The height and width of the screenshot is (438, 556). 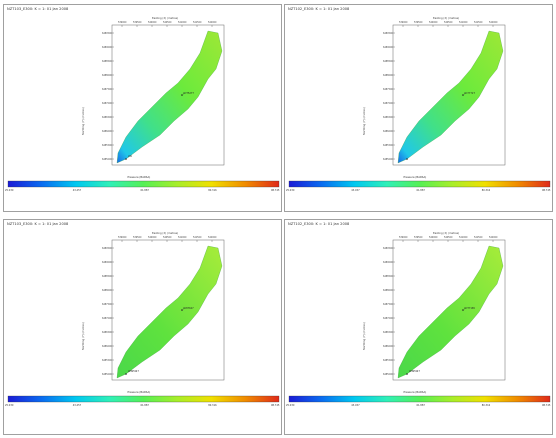 What do you see at coordinates (188, 93) in the screenshot?
I see `well-label: pDT5277` at bounding box center [188, 93].